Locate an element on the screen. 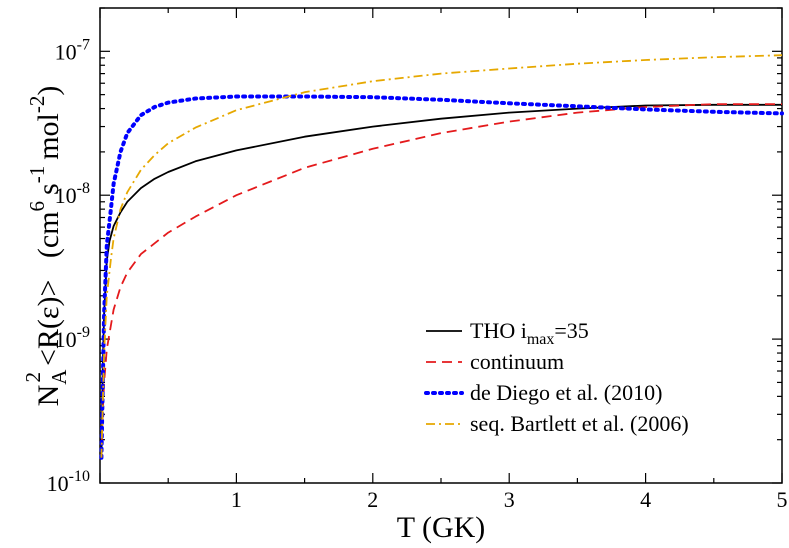  ylabel-rate: <R(ε)> is located at coordinates (48, 323).